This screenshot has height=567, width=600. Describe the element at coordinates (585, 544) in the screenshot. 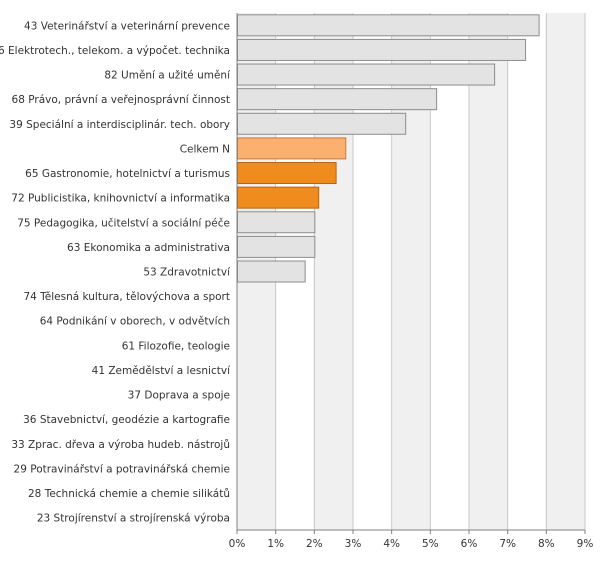

I see `x-tick-label: 9%` at that location.